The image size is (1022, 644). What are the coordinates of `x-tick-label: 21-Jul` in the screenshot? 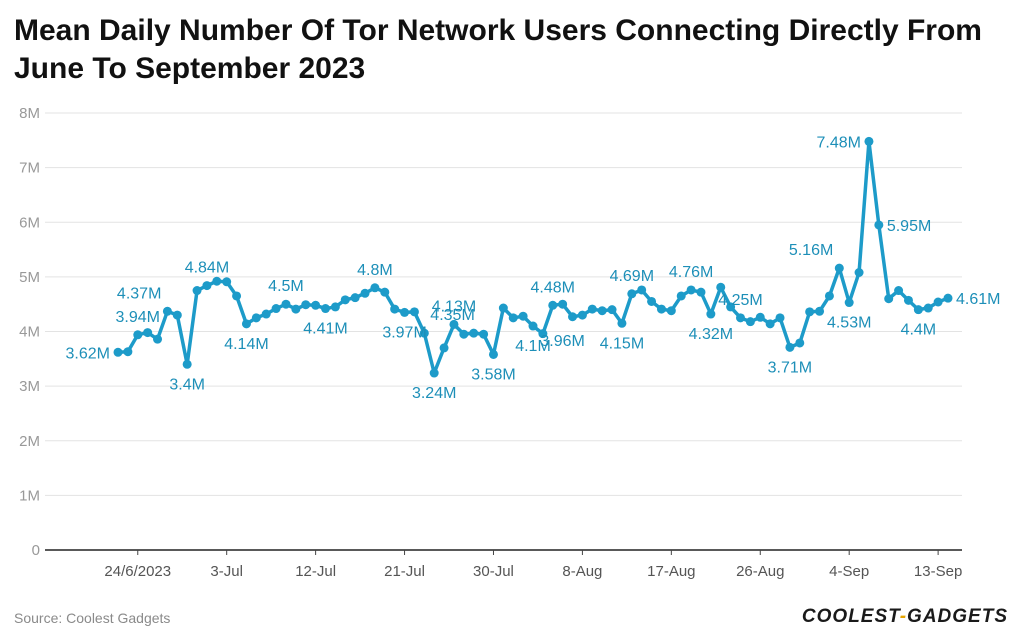 It's located at (404, 571).